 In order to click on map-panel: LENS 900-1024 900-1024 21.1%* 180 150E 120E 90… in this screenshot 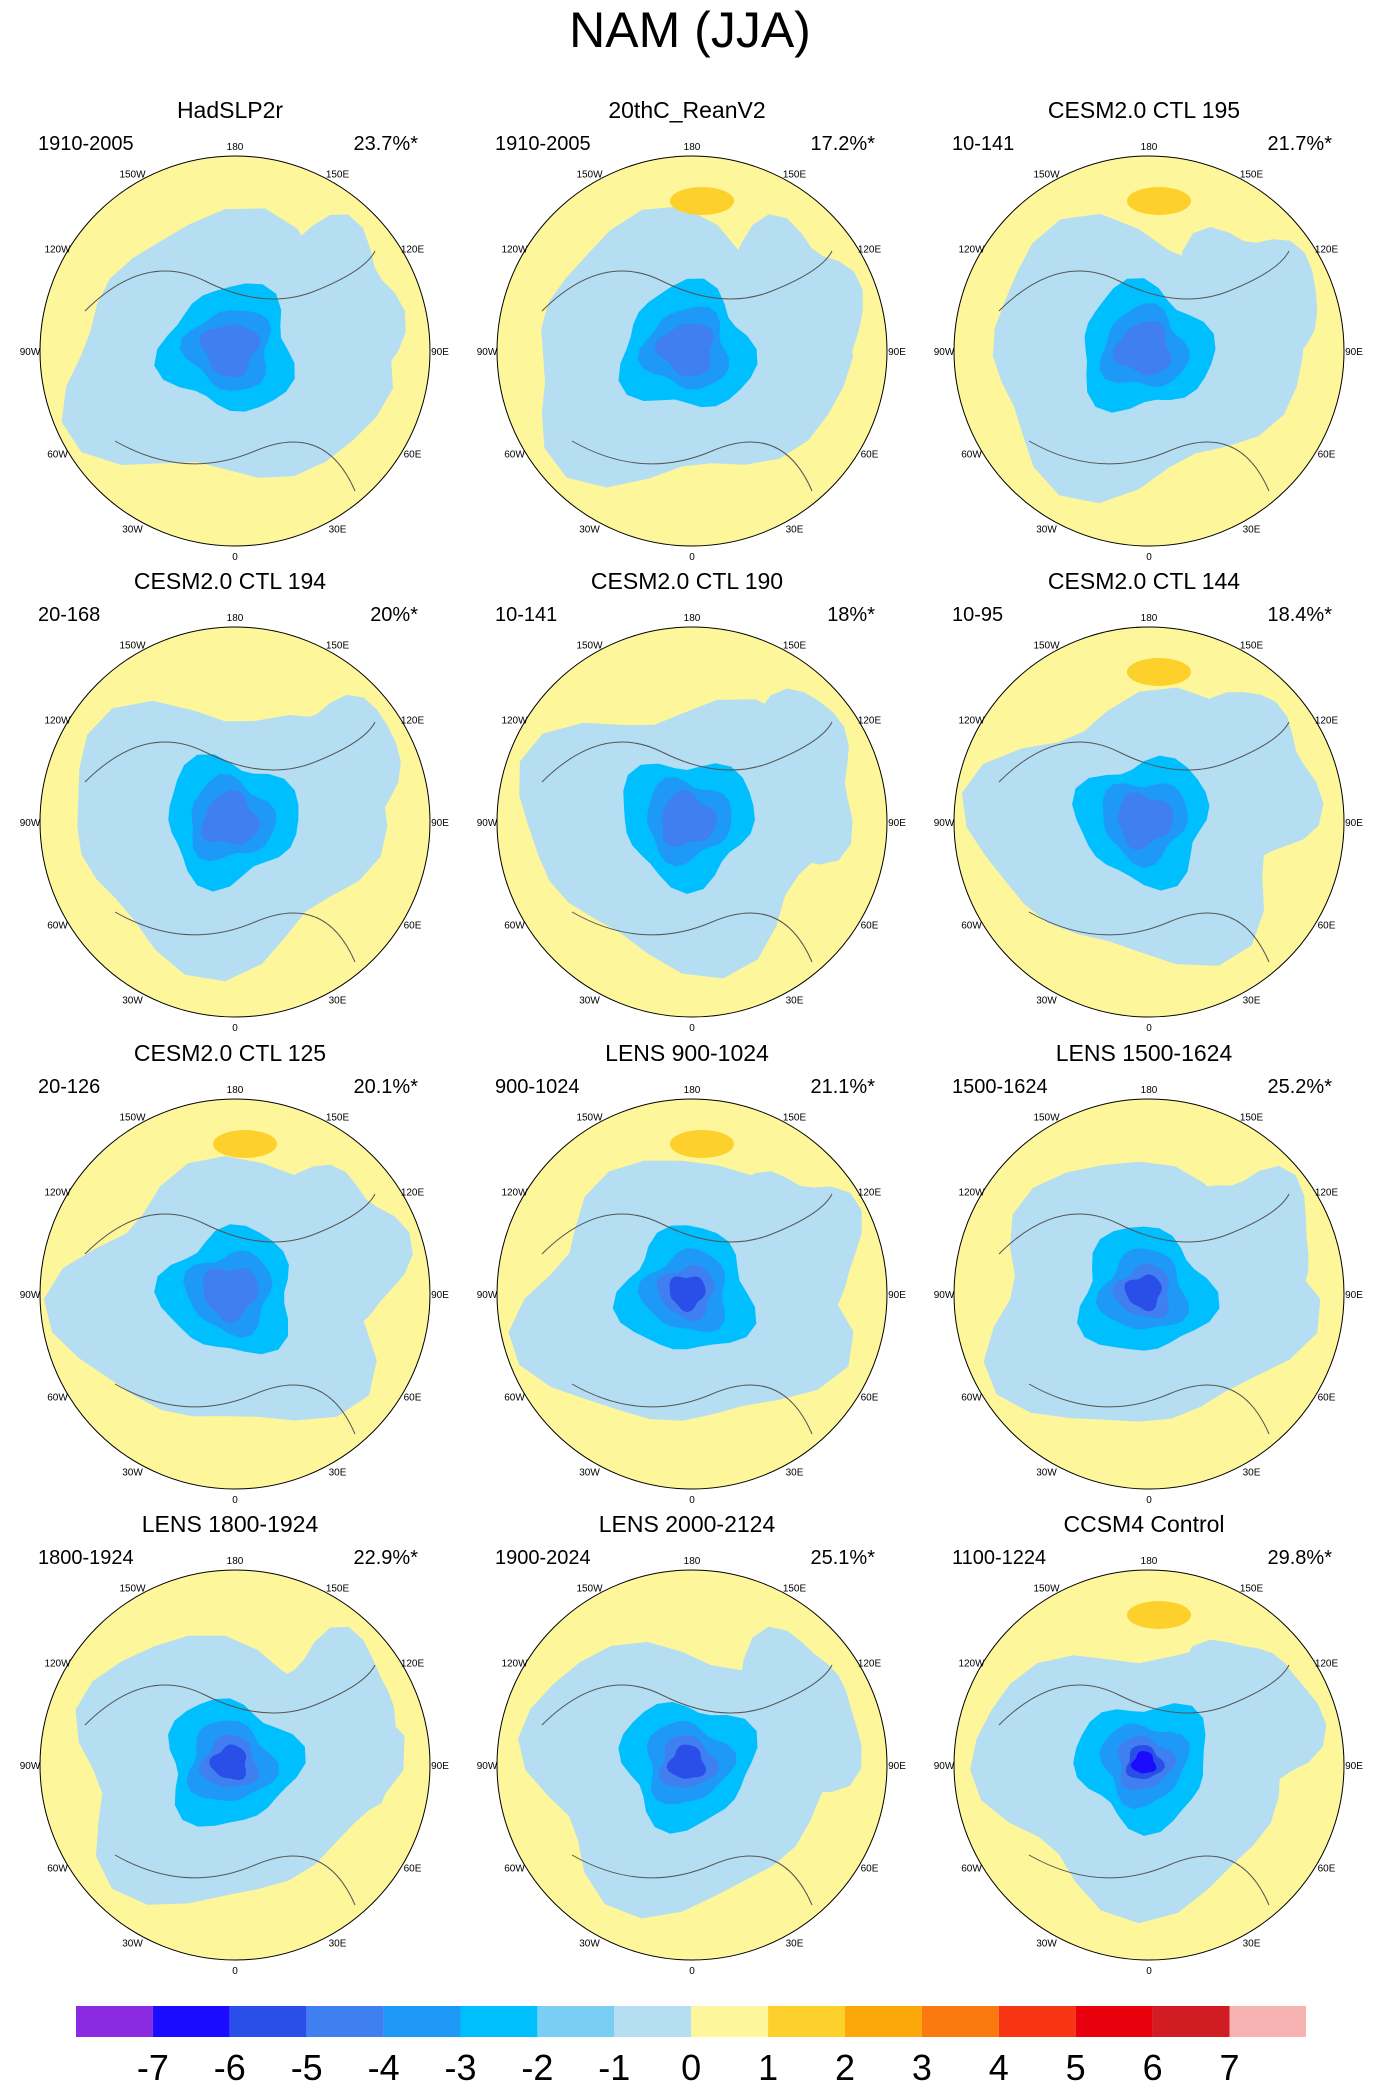, I will do `click(687, 1274)`.